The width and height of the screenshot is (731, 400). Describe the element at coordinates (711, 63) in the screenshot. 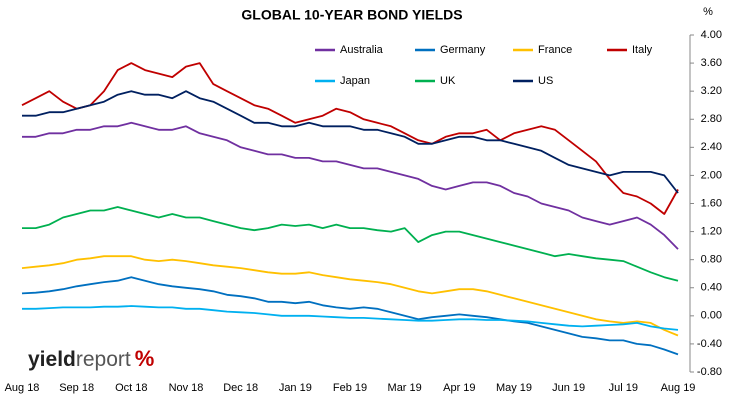

I see `y-tick-label: 3.60` at that location.